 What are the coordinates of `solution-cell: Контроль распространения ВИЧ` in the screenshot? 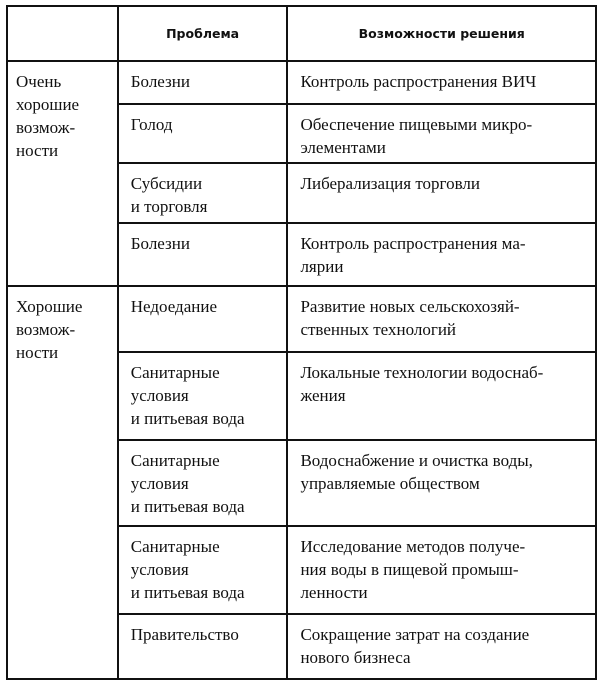 It's located at (441, 82).